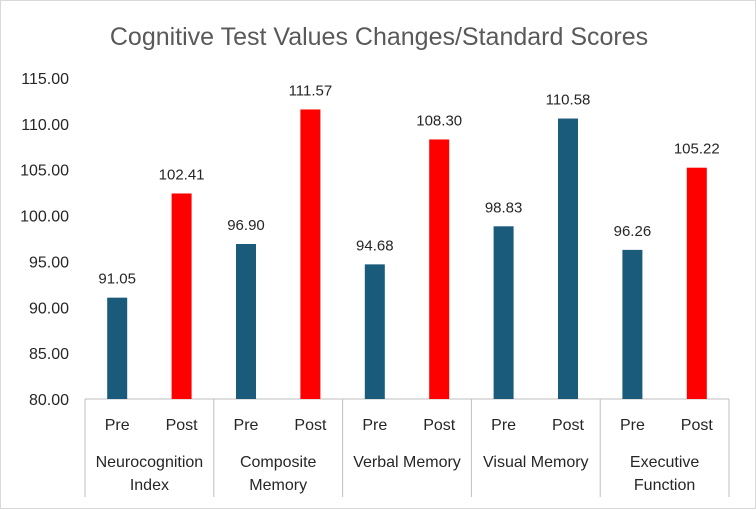 Image resolution: width=756 pixels, height=510 pixels. What do you see at coordinates (536, 462) in the screenshot?
I see `category-label: Visual Memory` at bounding box center [536, 462].